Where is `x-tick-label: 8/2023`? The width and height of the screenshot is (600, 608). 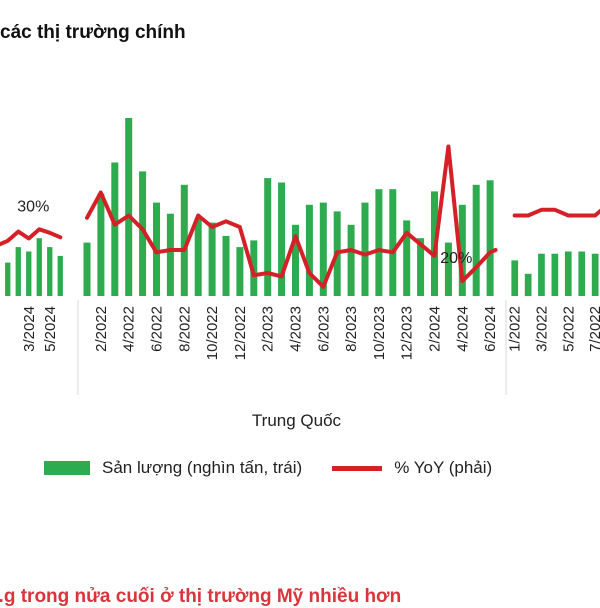 x-tick-label: 8/2023 is located at coordinates (351, 329).